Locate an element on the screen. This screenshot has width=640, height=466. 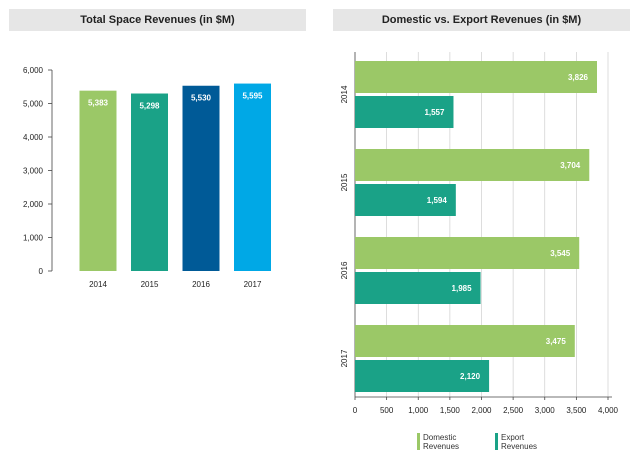
bar-export-2016 is located at coordinates (418, 288).